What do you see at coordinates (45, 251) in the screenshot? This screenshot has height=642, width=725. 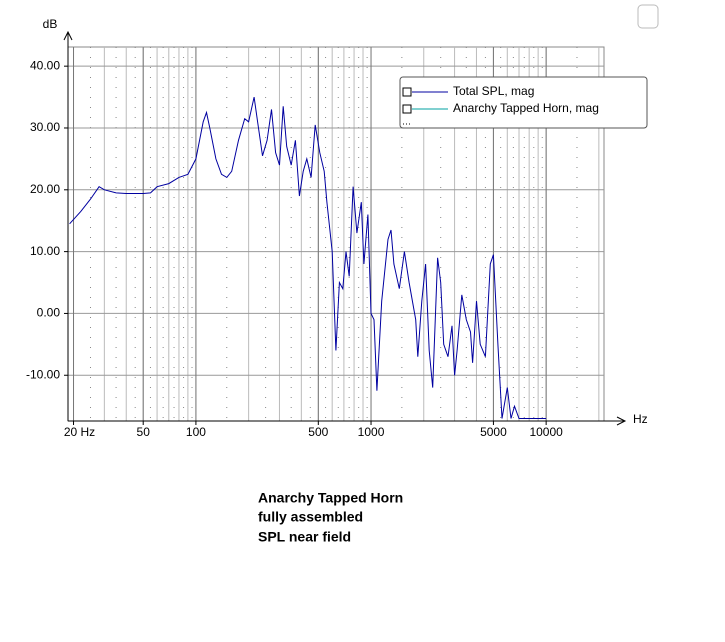 I see `y-tick-label: 10.00` at bounding box center [45, 251].